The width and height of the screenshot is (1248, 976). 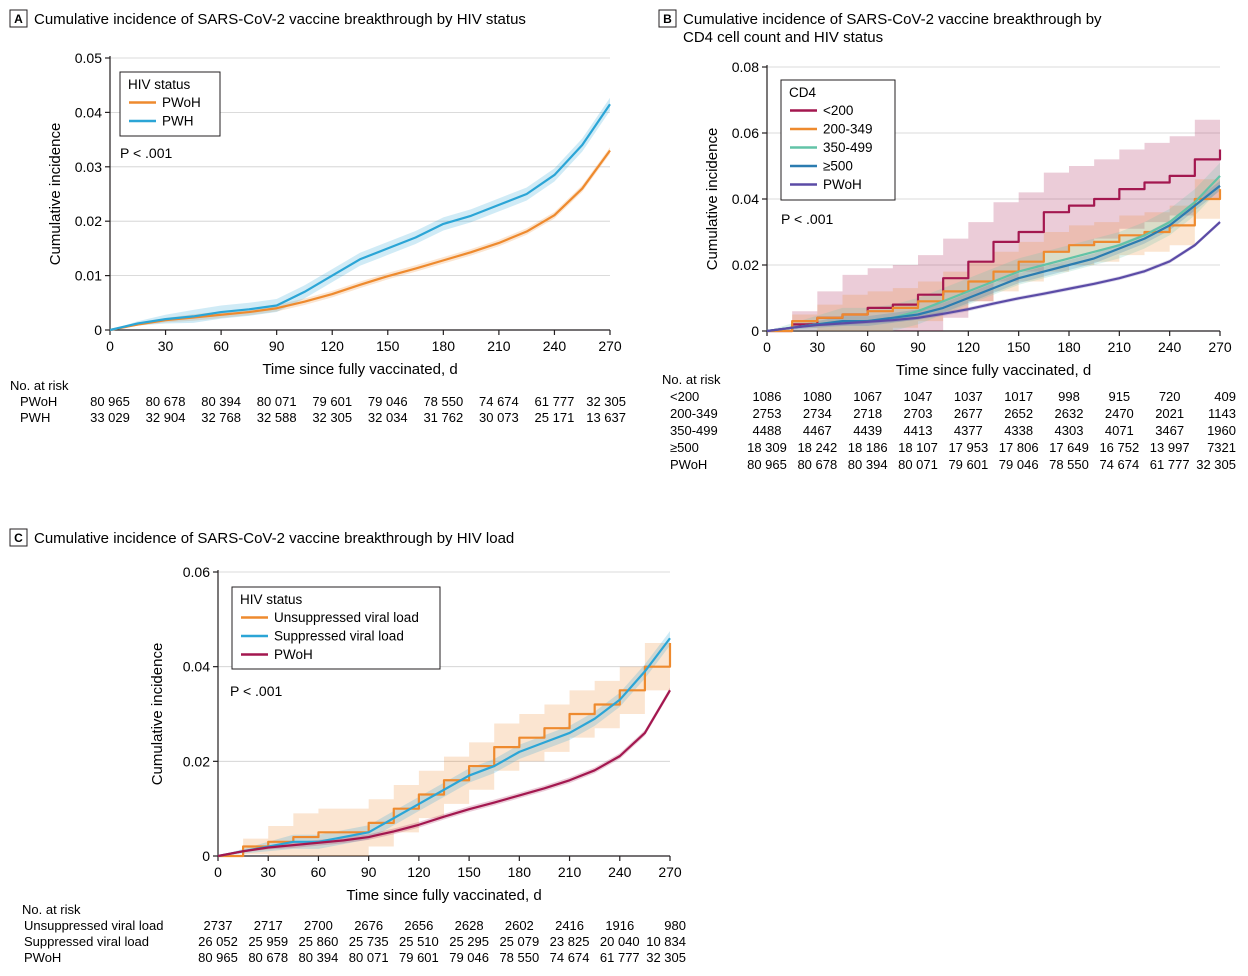 I want to click on risk-value: 4303, so click(x=1069, y=430).